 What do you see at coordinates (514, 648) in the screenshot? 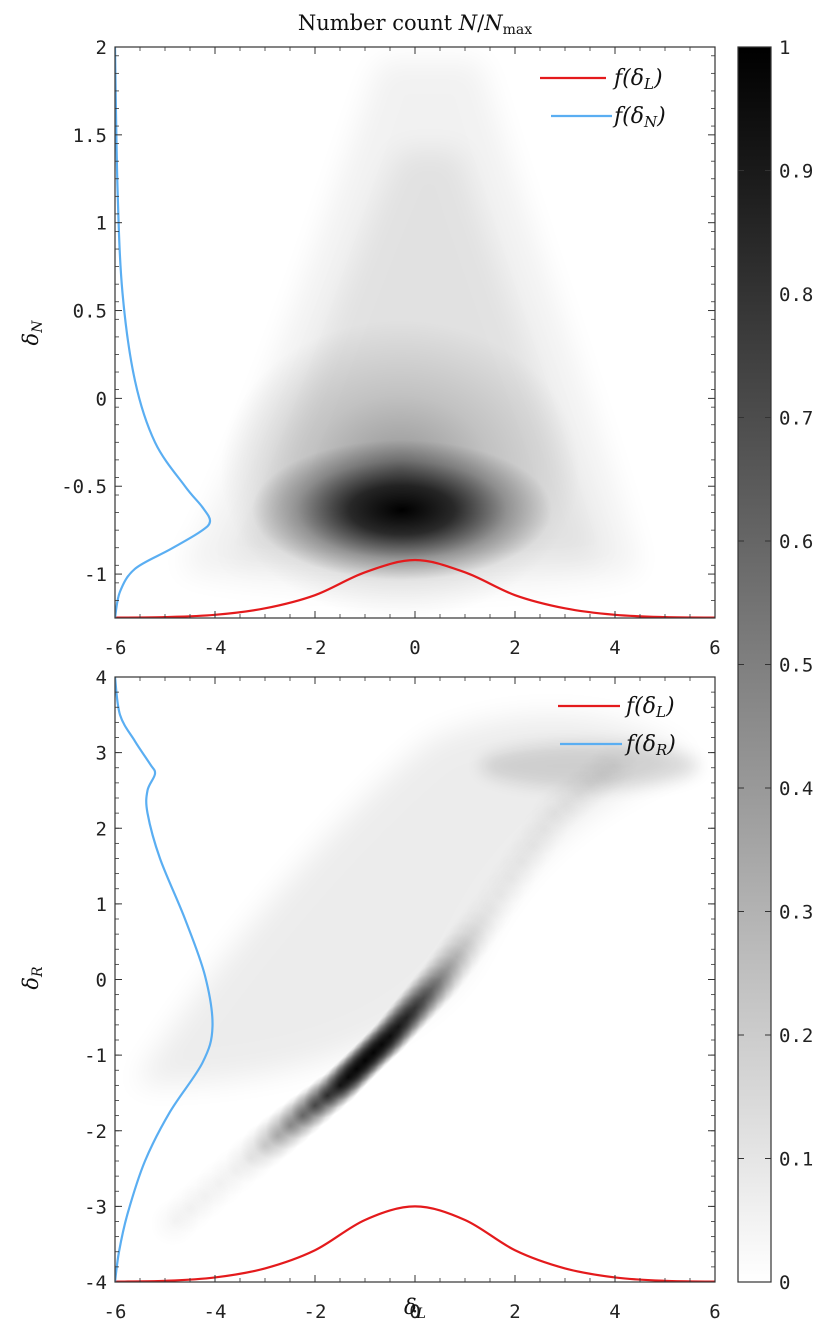
I see `top-xtick-label: 2` at bounding box center [514, 648].